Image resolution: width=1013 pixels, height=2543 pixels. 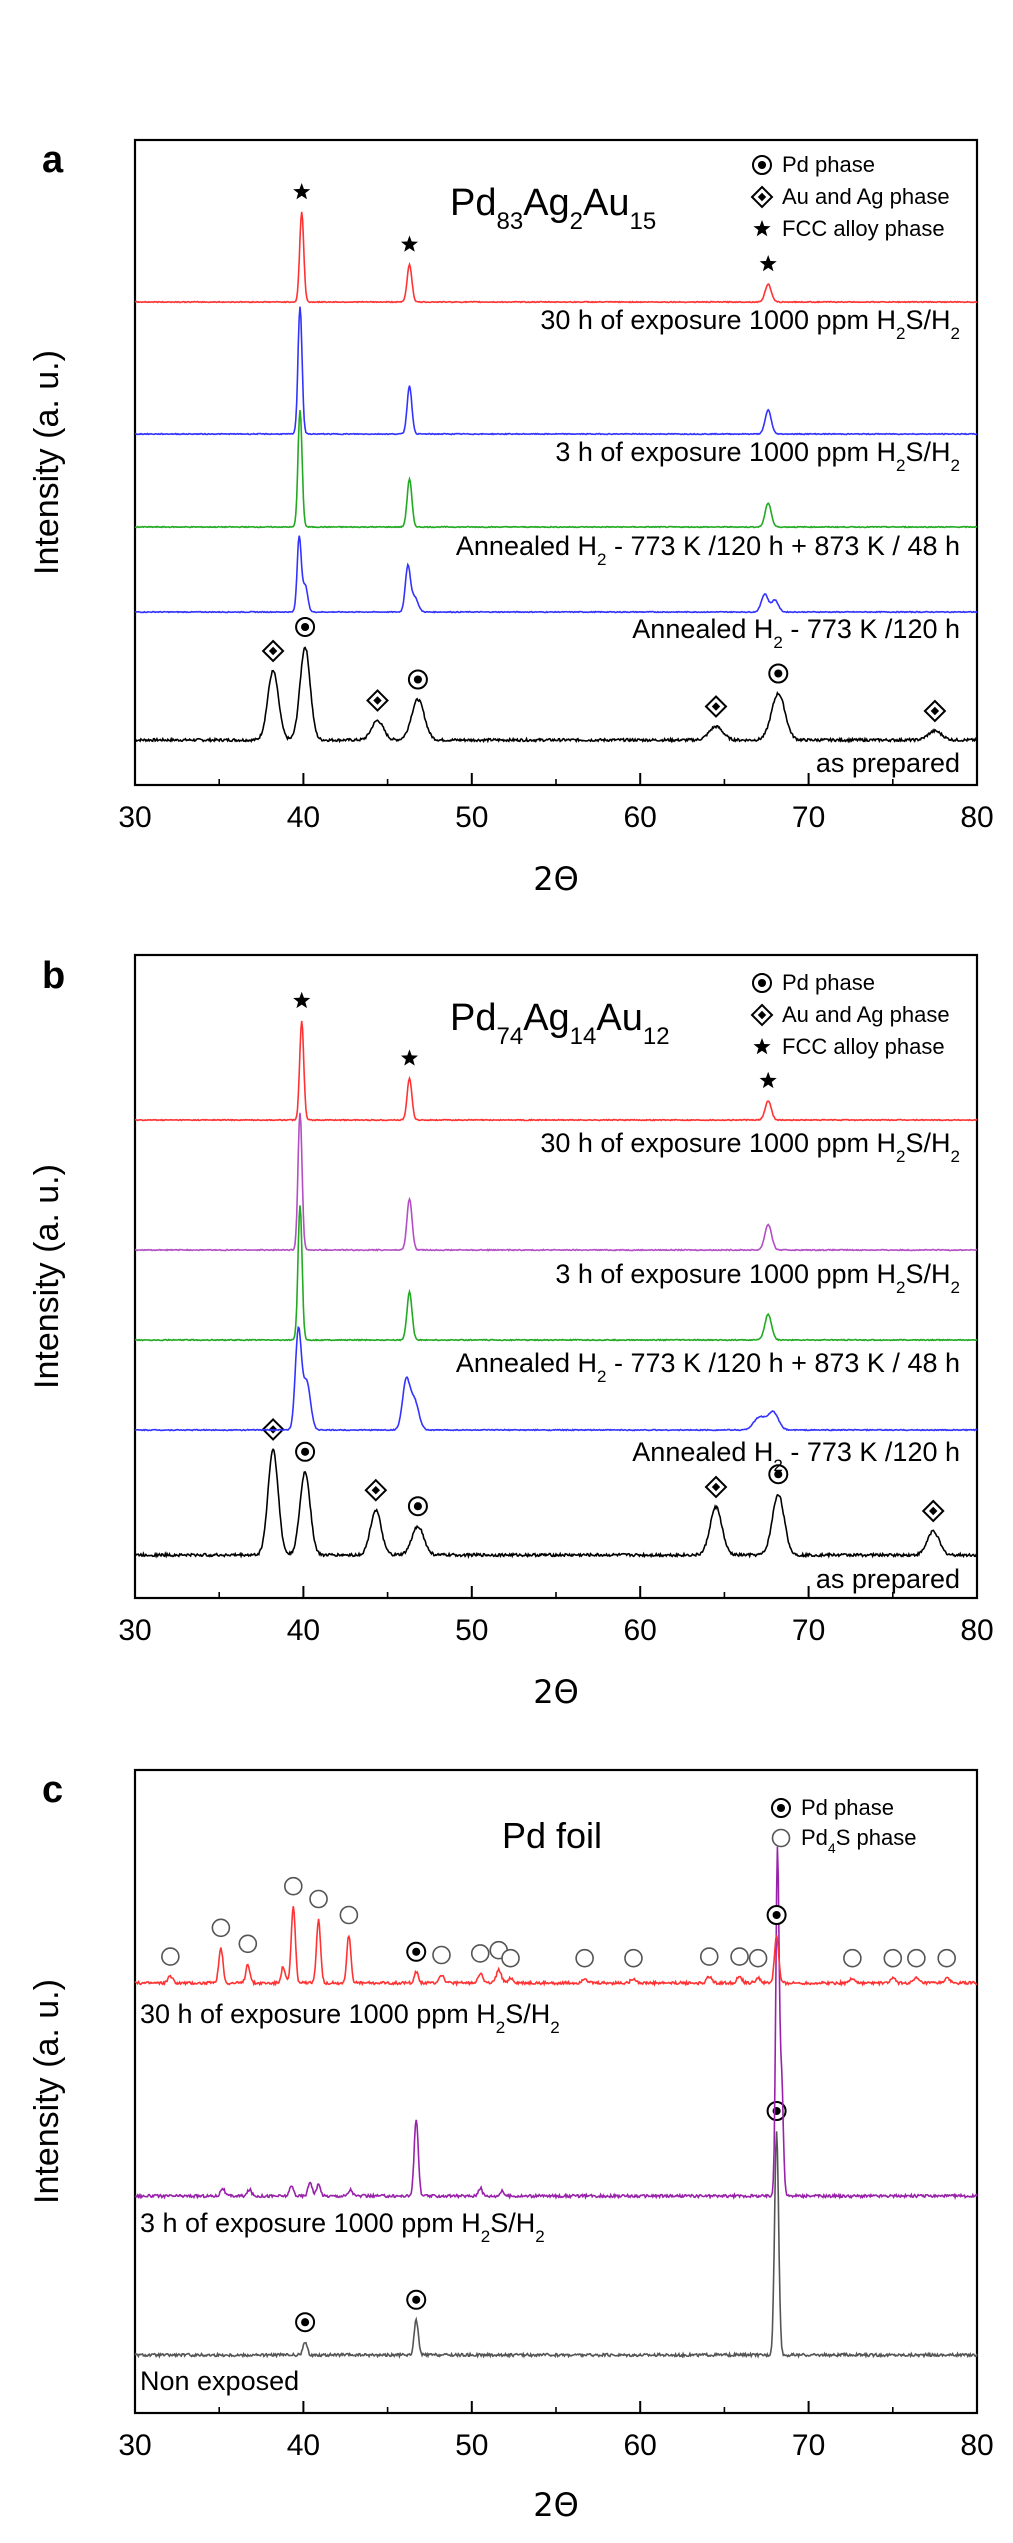 What do you see at coordinates (858, 1840) in the screenshot?
I see `legend-label: Pd4S phase` at bounding box center [858, 1840].